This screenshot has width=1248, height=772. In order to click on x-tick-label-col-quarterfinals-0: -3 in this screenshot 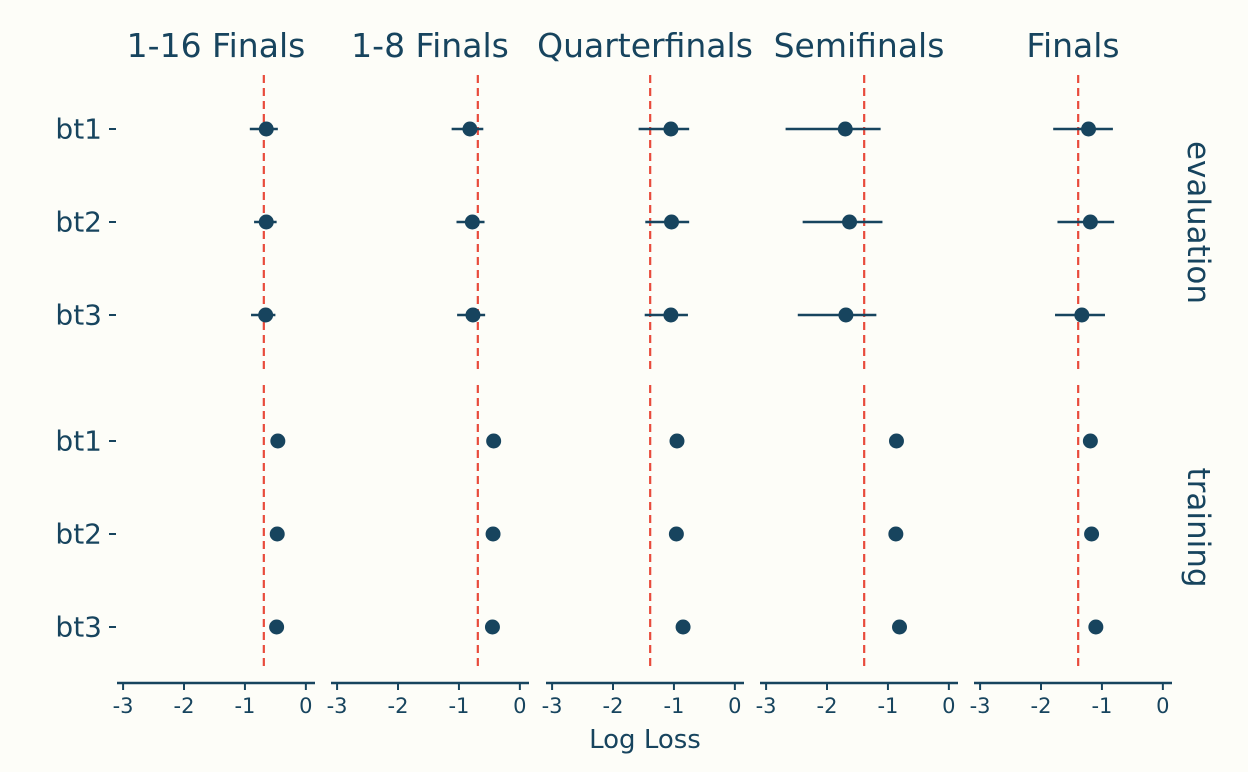, I will do `click(552, 706)`.